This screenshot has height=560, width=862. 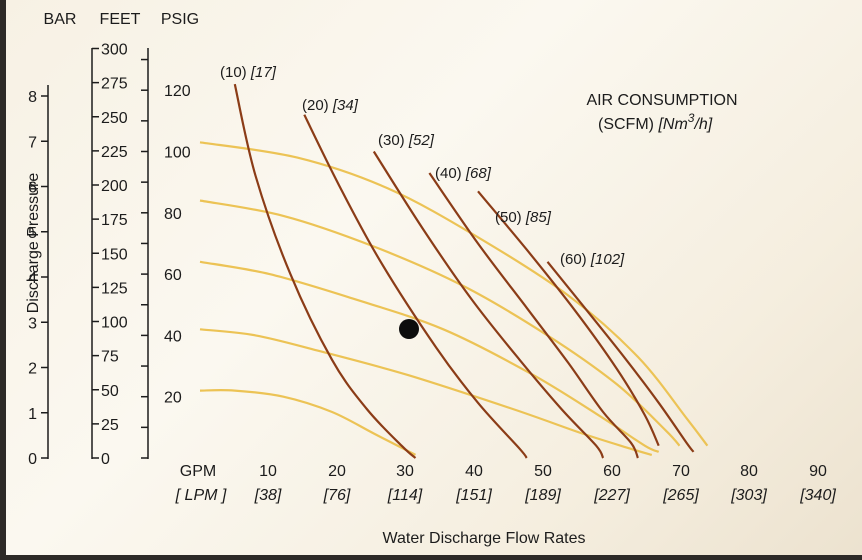 I want to click on air-curve-label: (50) [85], so click(x=523, y=217).